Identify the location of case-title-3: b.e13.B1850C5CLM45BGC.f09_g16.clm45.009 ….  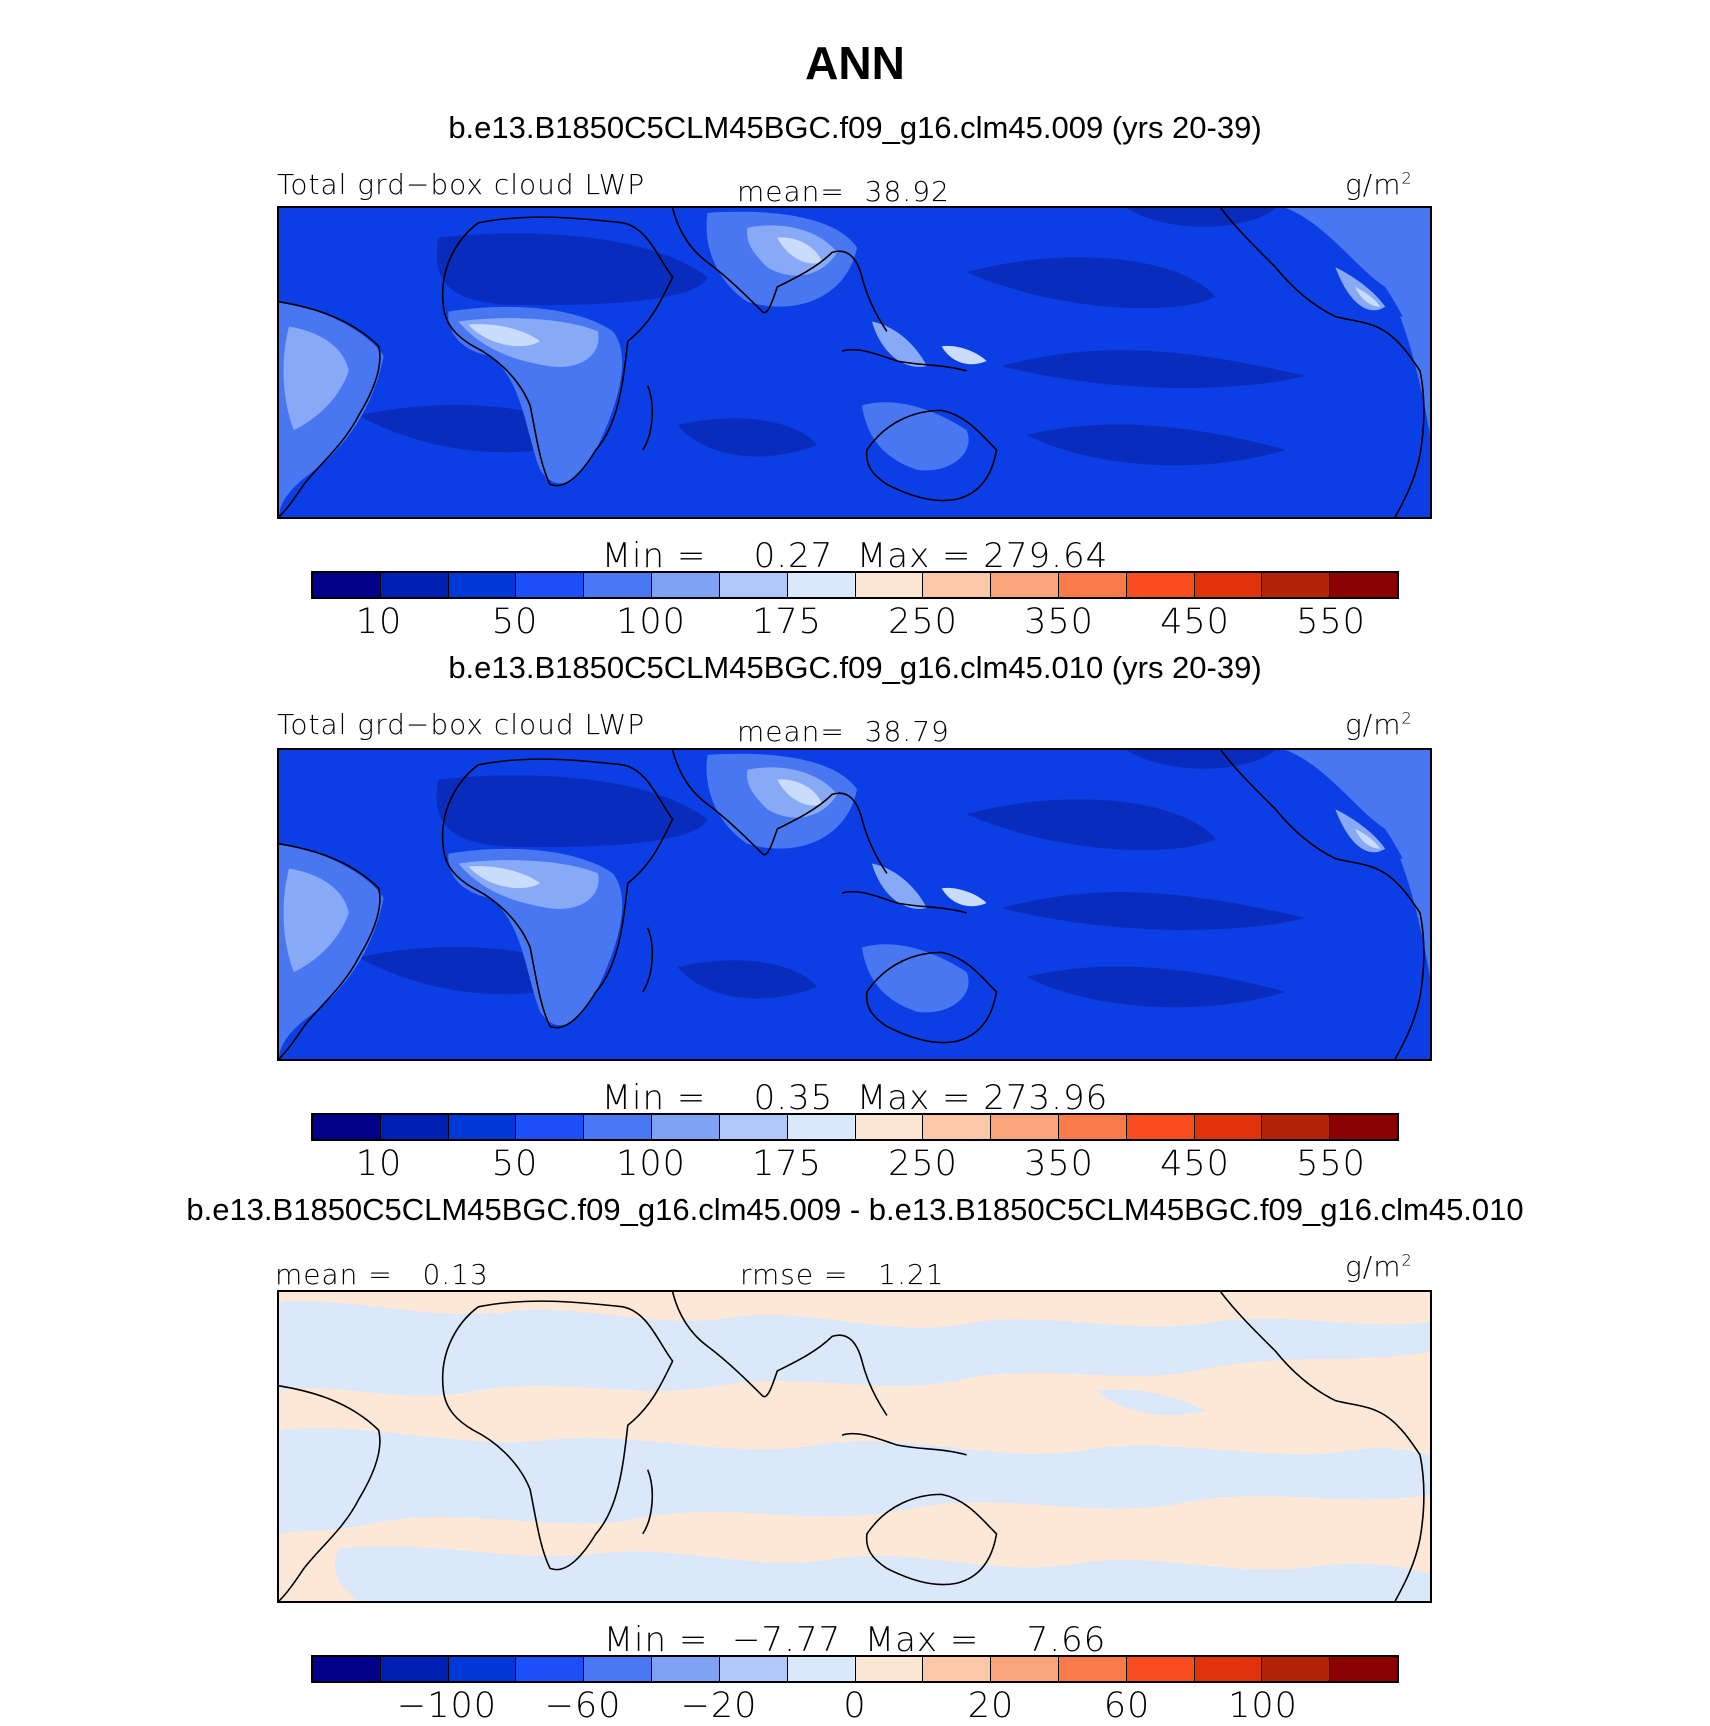
(855, 1209).